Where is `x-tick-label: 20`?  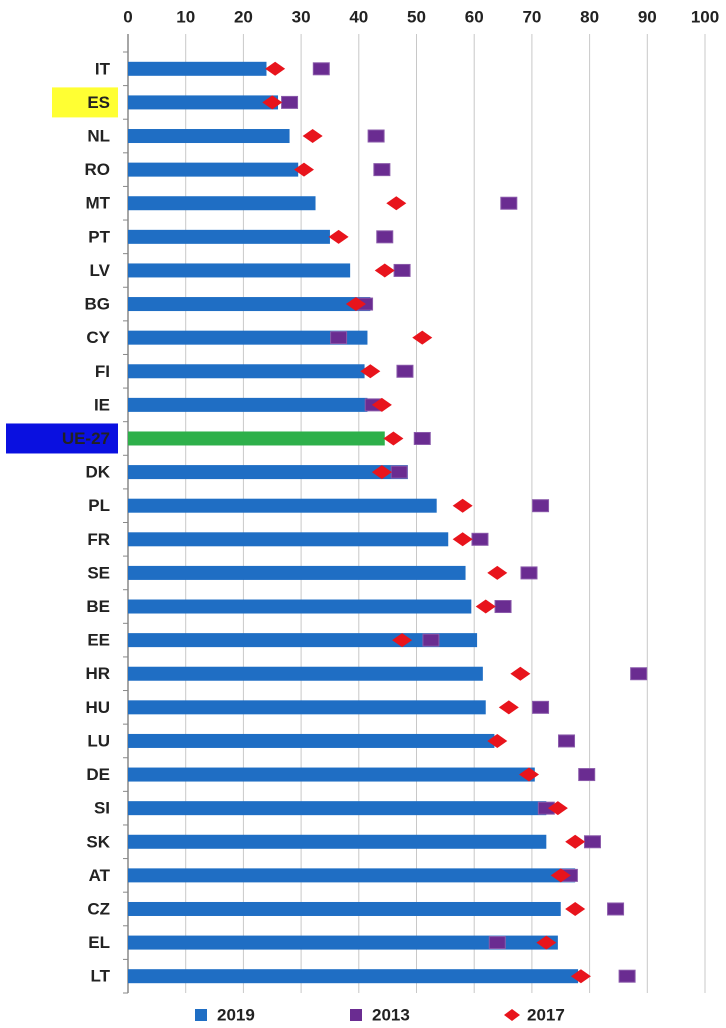 x-tick-label: 20 is located at coordinates (243, 16).